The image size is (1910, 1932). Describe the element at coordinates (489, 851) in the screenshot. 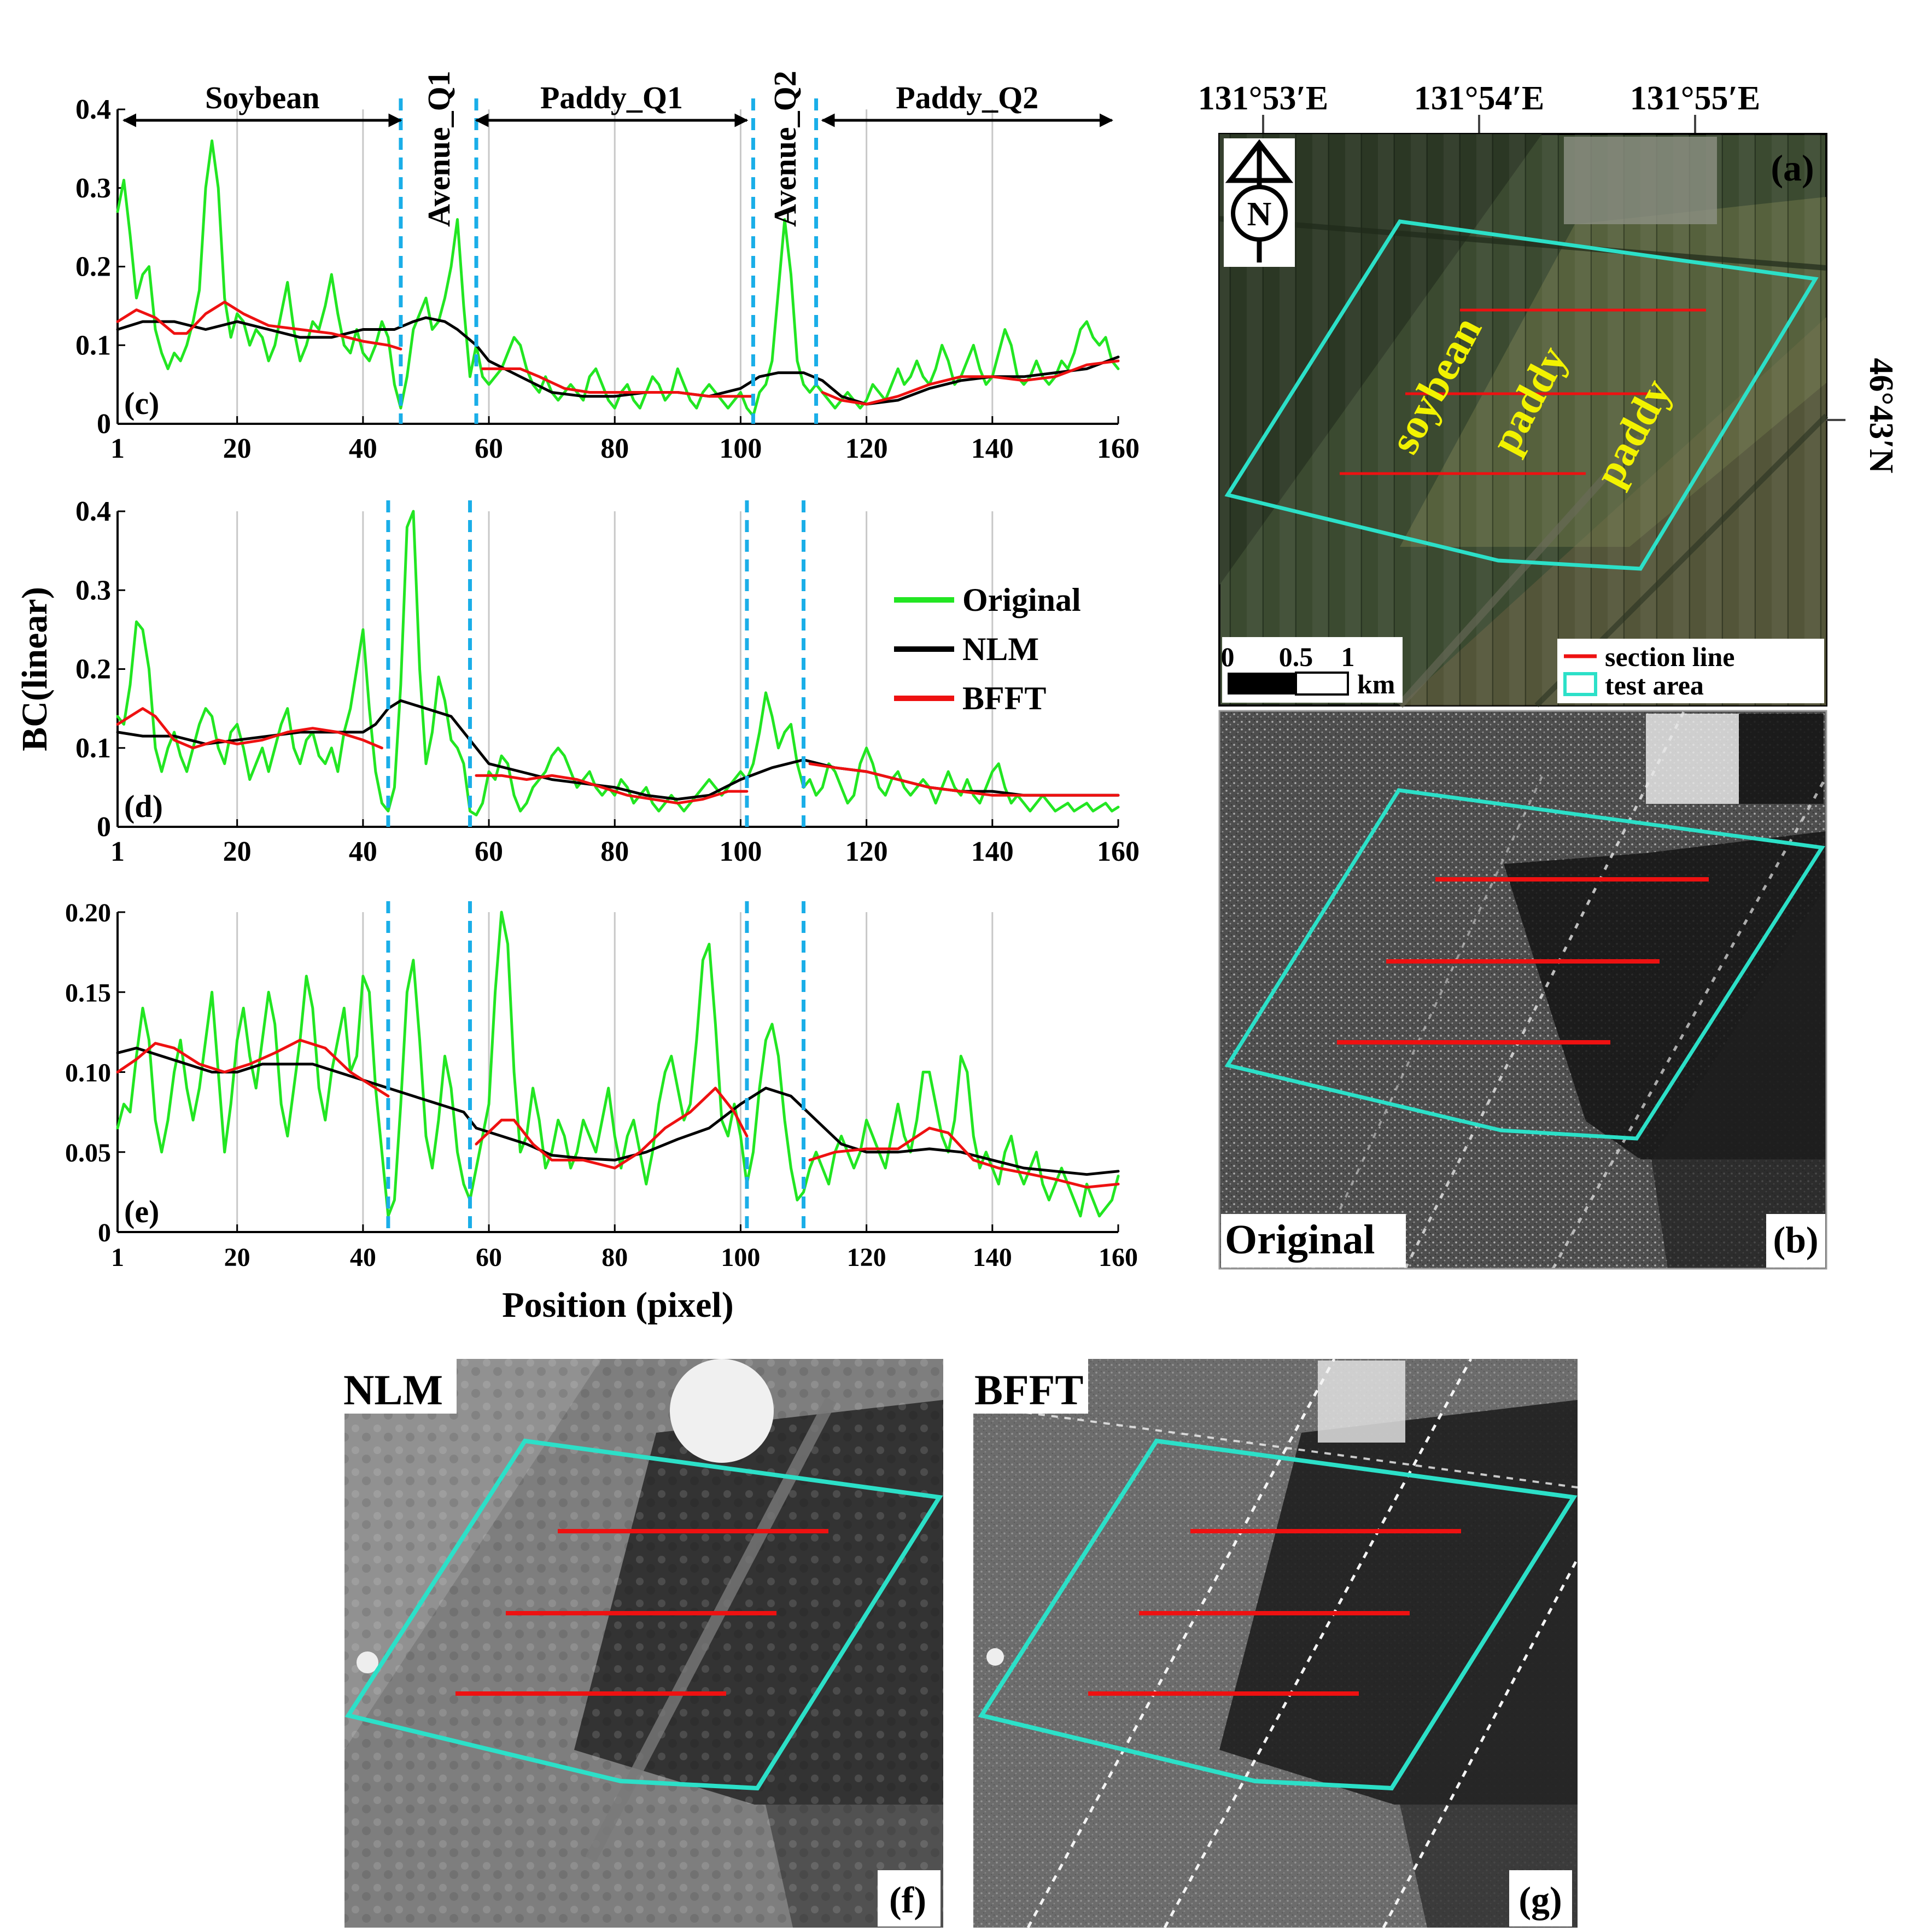

I see `panel-d-xtick-60: 60` at that location.